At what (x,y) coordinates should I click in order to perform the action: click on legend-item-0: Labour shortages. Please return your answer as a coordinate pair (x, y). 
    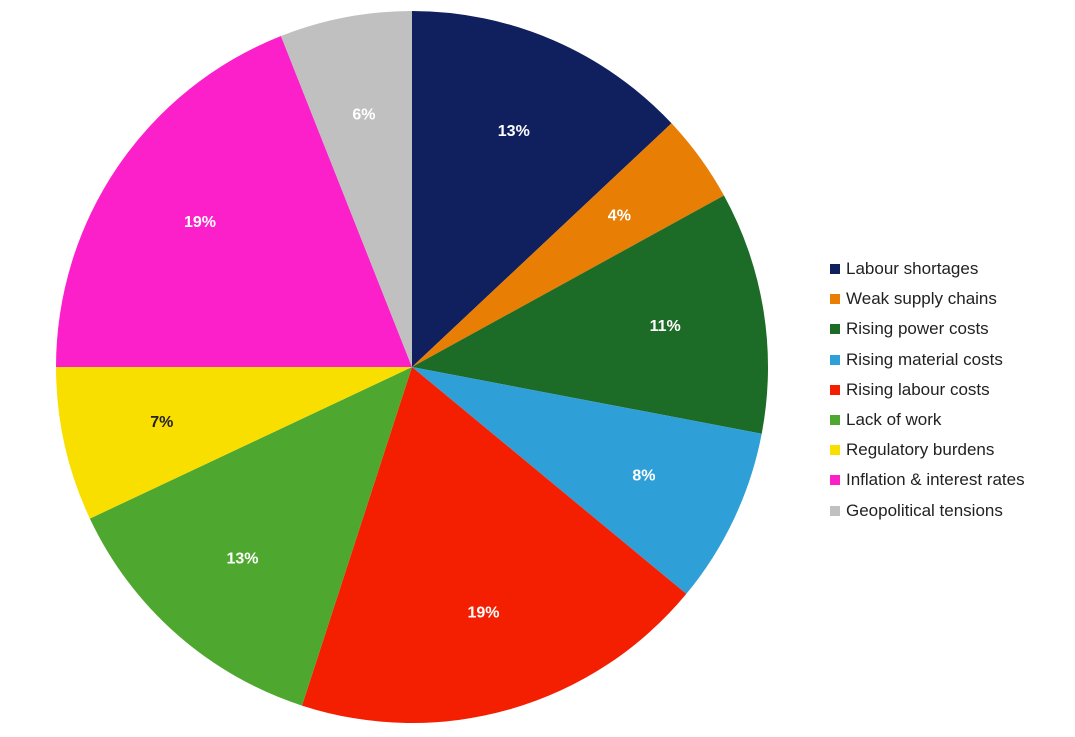
    Looking at the image, I should click on (927, 269).